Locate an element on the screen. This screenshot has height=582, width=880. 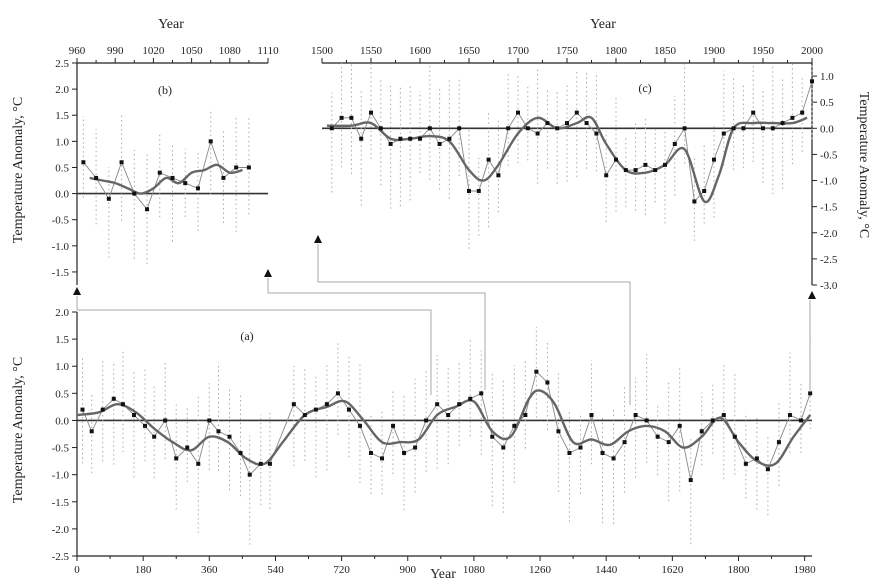
panel-c-x-tick-label-1700: 1700 is located at coordinates (518, 51).